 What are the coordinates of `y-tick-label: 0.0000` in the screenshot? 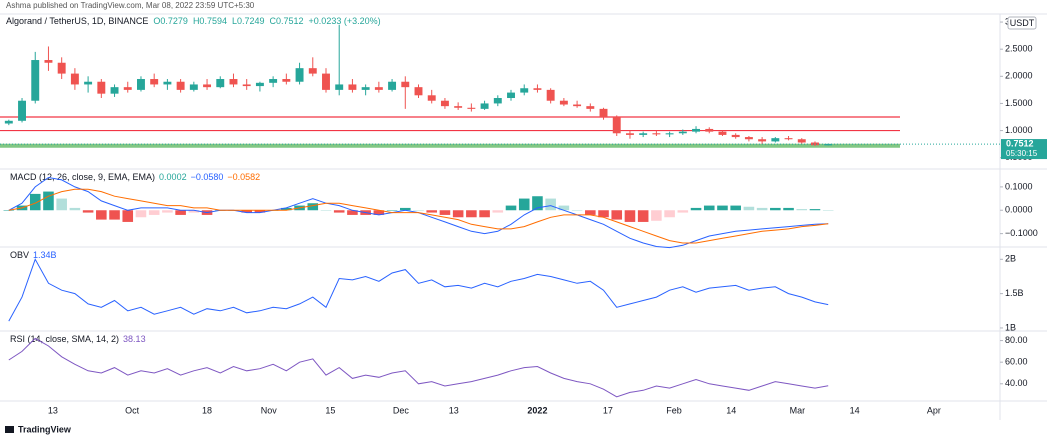 It's located at (1019, 210).